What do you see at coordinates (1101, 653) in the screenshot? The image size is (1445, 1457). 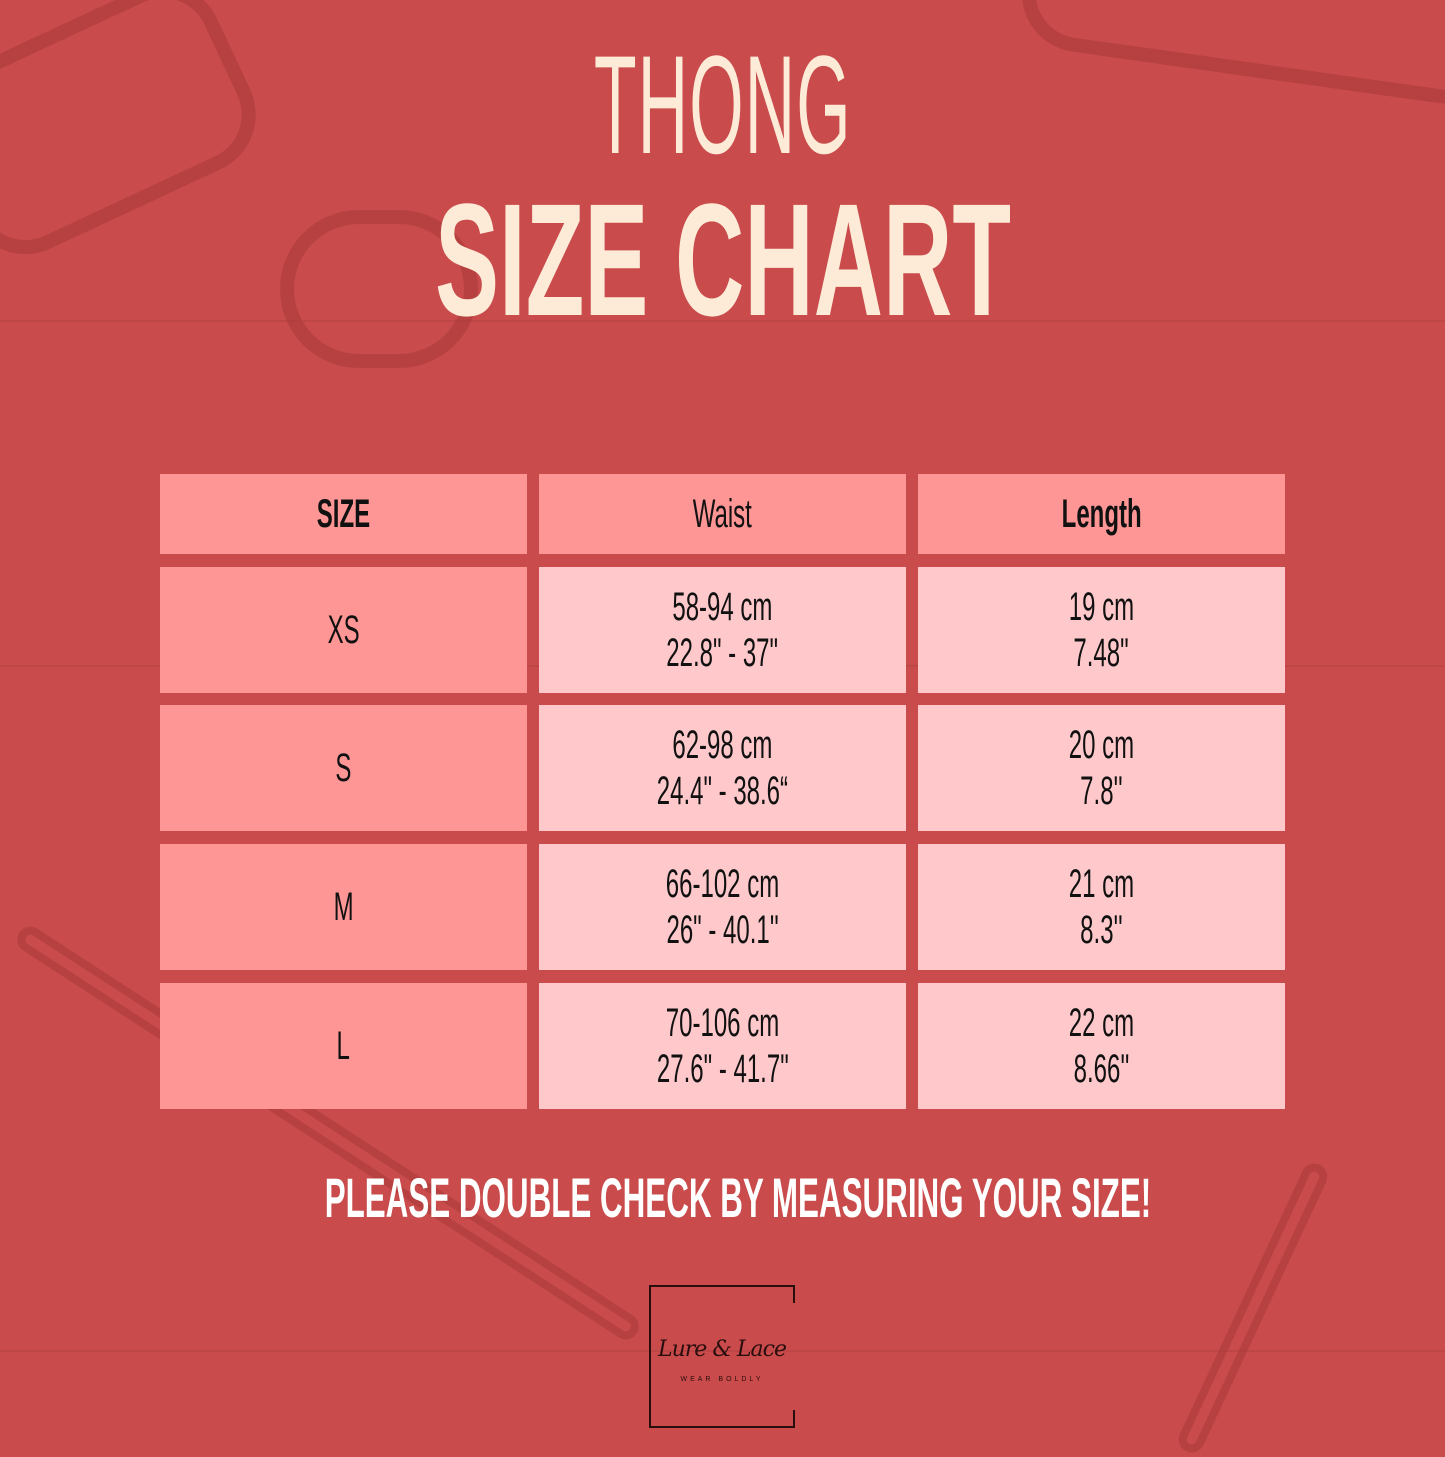 I see `cell-text: 7.48"` at bounding box center [1101, 653].